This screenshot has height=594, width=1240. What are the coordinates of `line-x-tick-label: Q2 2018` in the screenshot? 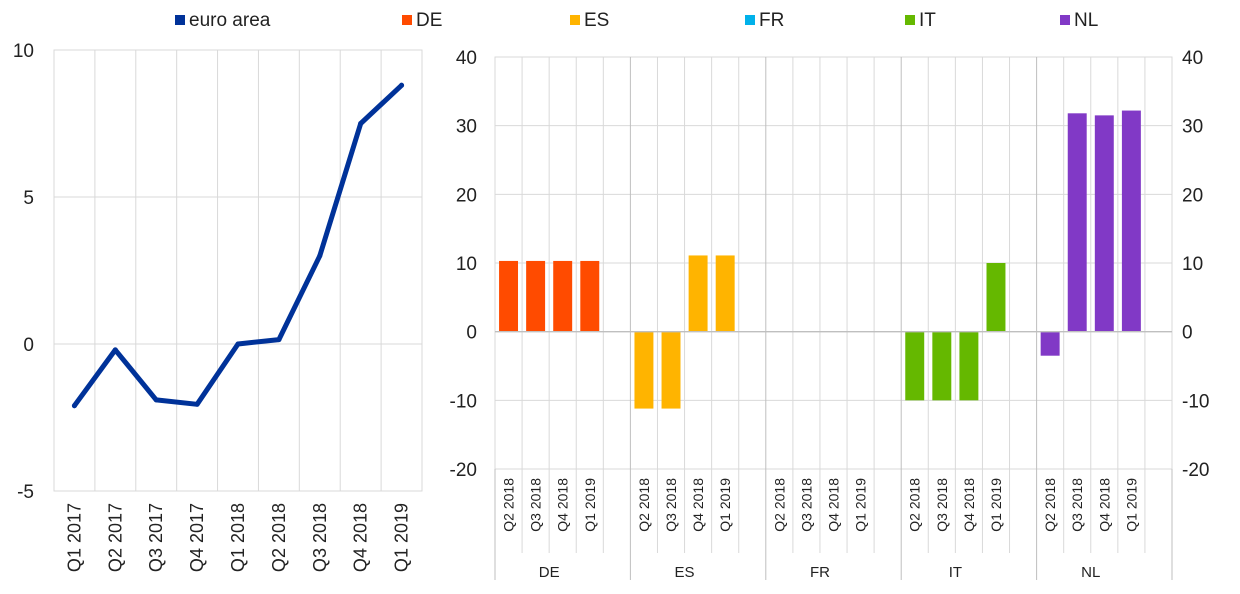 It's located at (279, 537).